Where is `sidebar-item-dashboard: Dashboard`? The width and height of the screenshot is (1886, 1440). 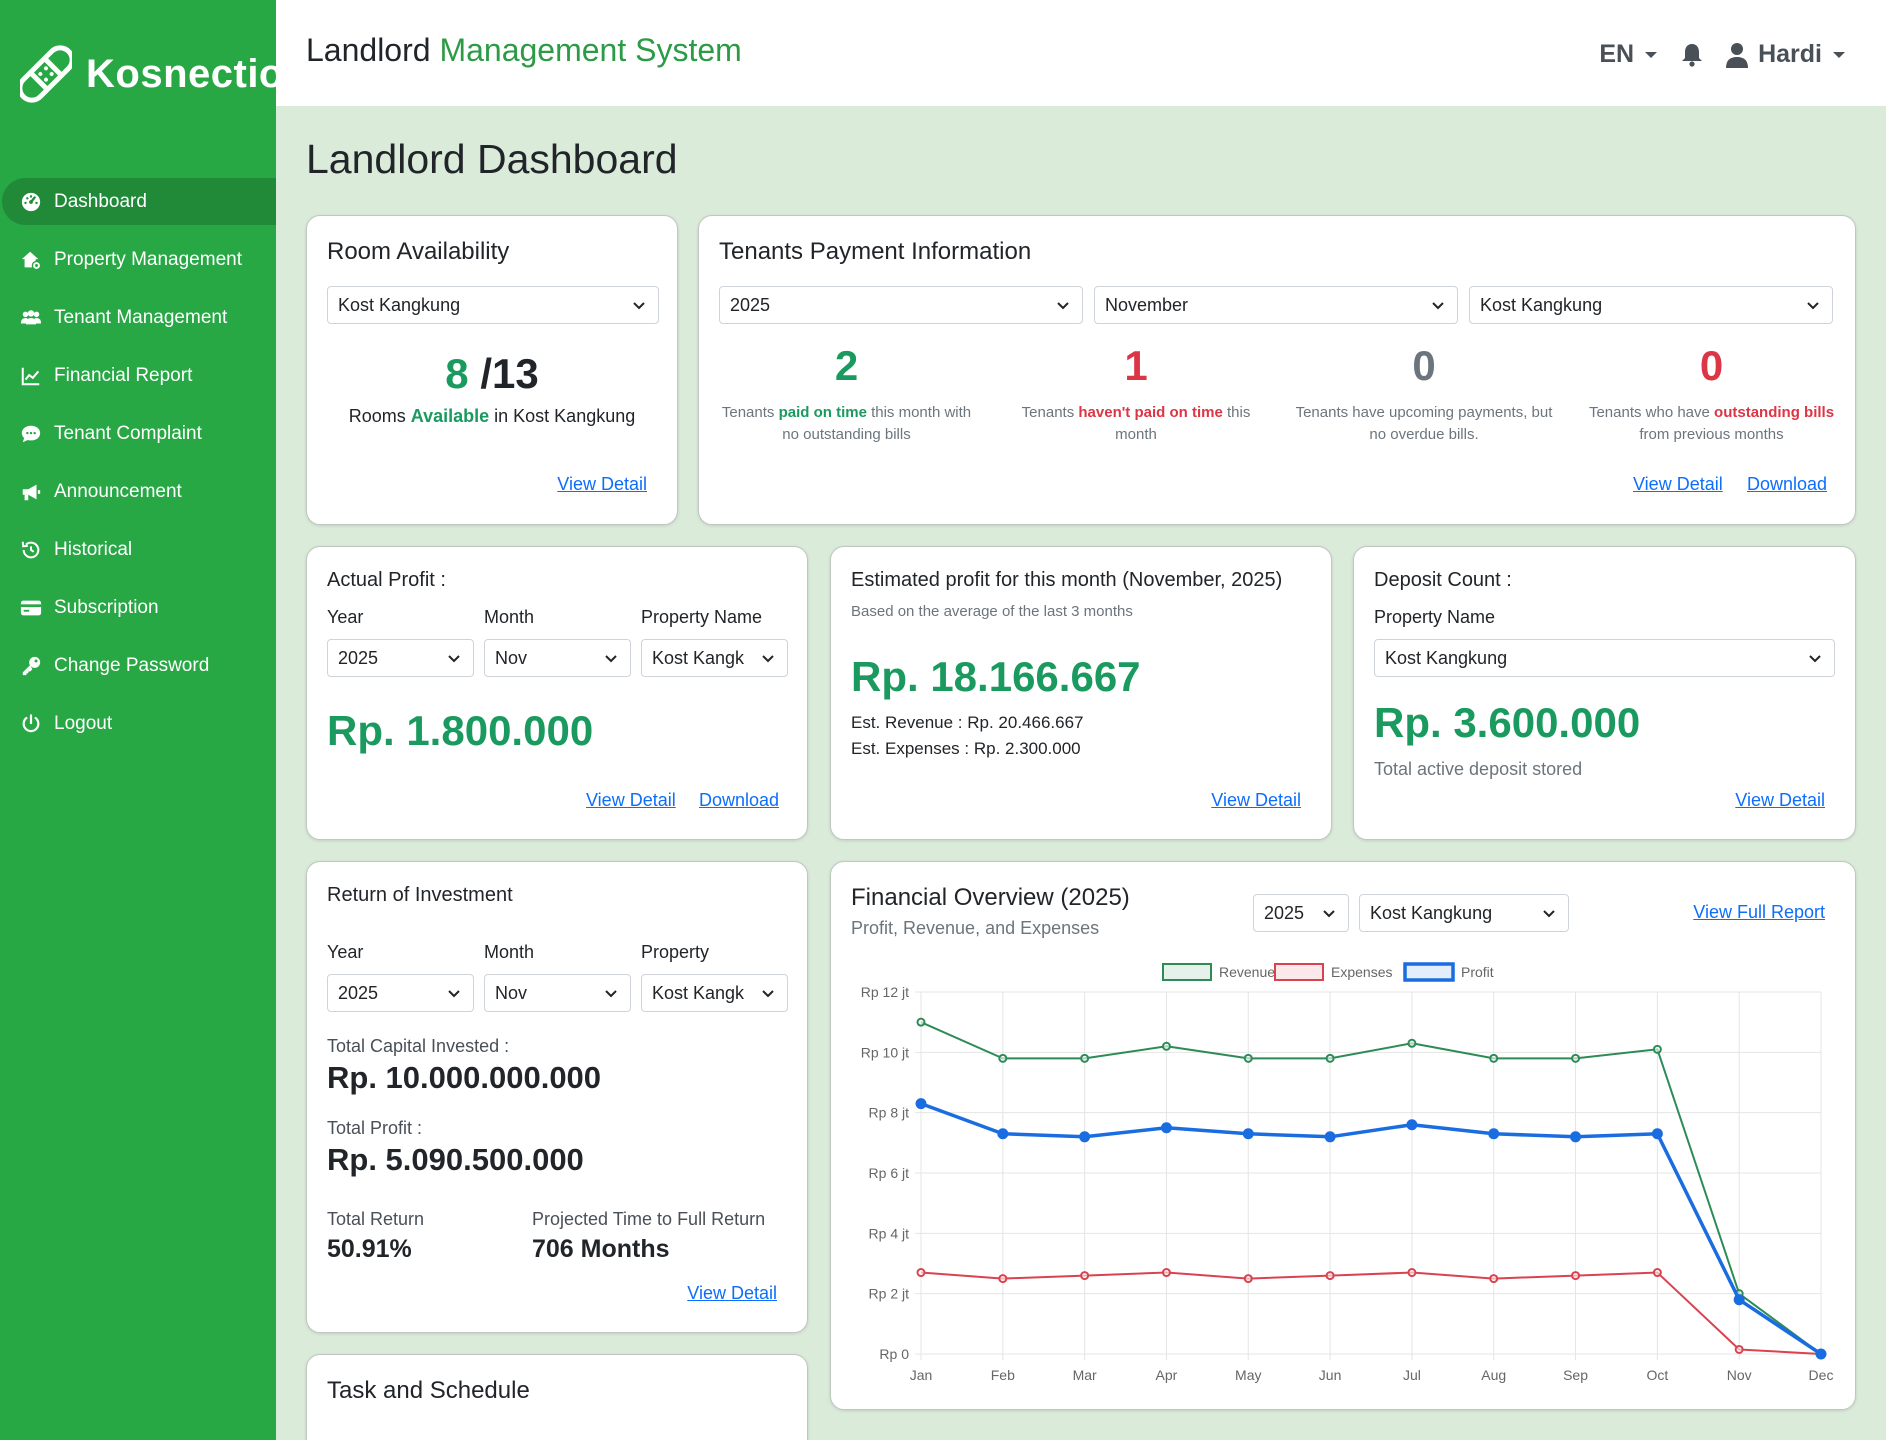
sidebar-item-dashboard: Dashboard is located at coordinates (139, 201).